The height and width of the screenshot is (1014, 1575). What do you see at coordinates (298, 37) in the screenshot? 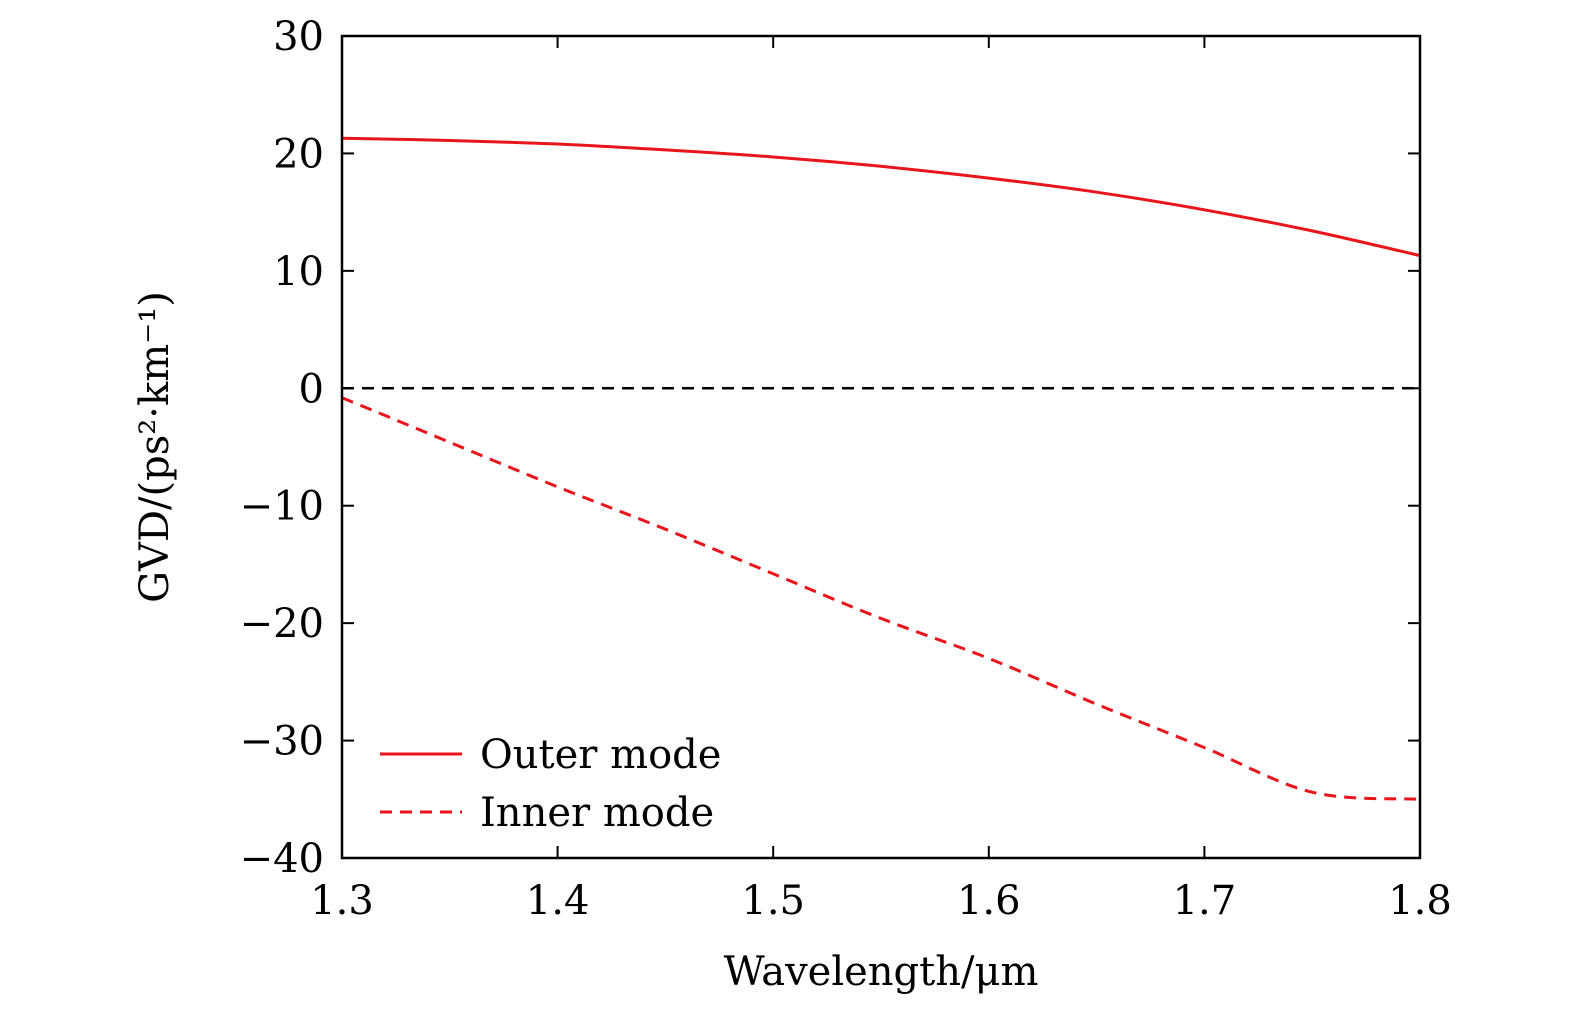
I see `y-tick-label: 30` at bounding box center [298, 37].